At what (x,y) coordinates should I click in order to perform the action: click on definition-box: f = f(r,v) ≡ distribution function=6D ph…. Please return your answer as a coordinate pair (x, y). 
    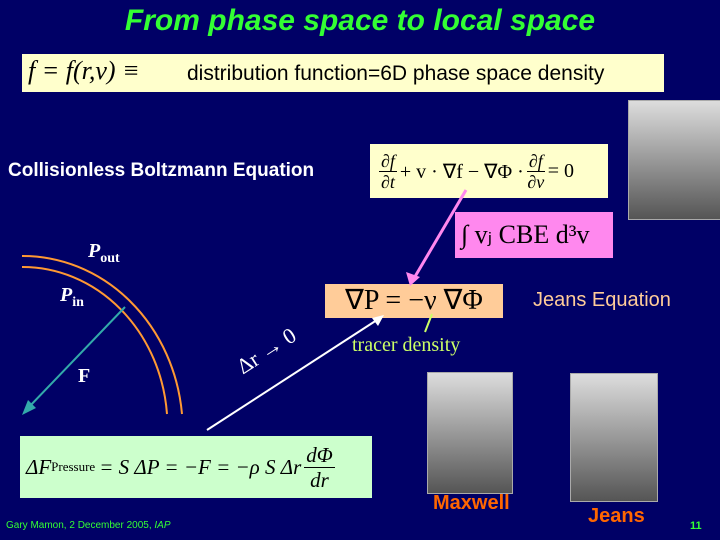
    Looking at the image, I should click on (343, 73).